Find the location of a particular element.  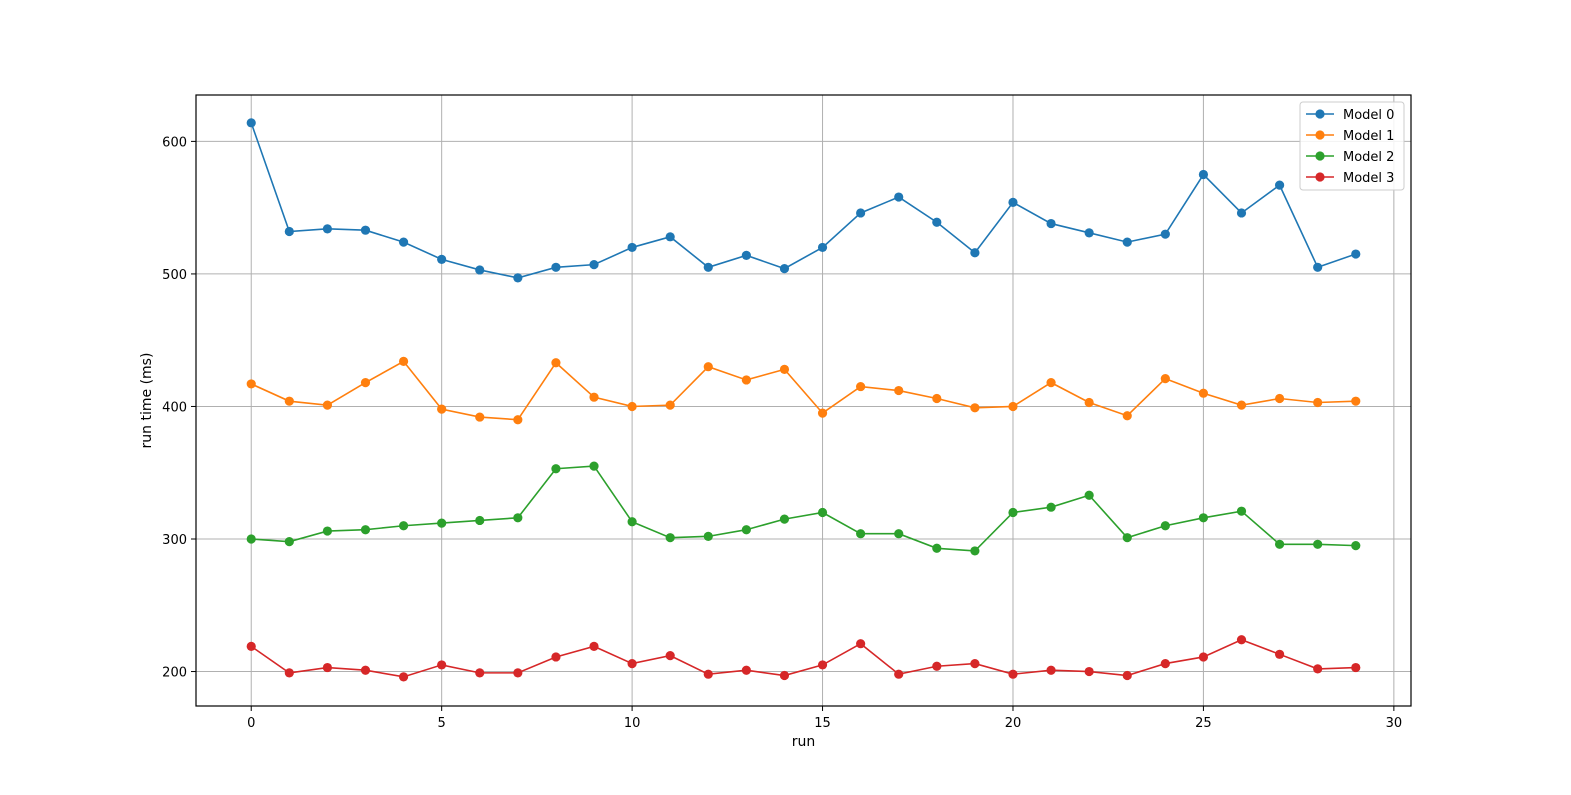

x-tick-label: 0 is located at coordinates (251, 723).